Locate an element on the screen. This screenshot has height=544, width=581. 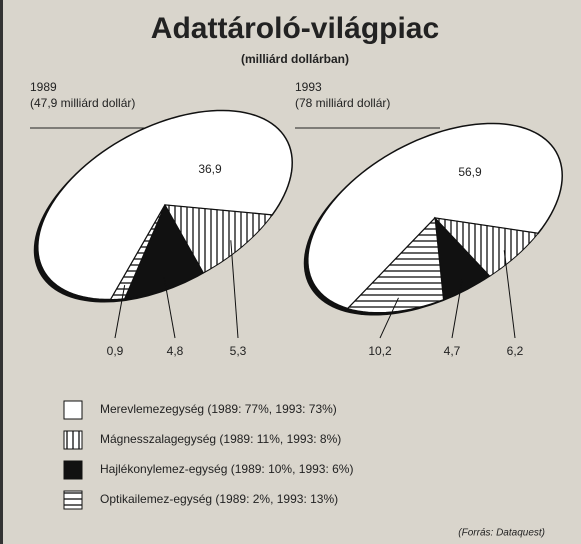
legend-label: Merevlemezegység (1989: 77%, 1993: 73%) is located at coordinates (218, 409).